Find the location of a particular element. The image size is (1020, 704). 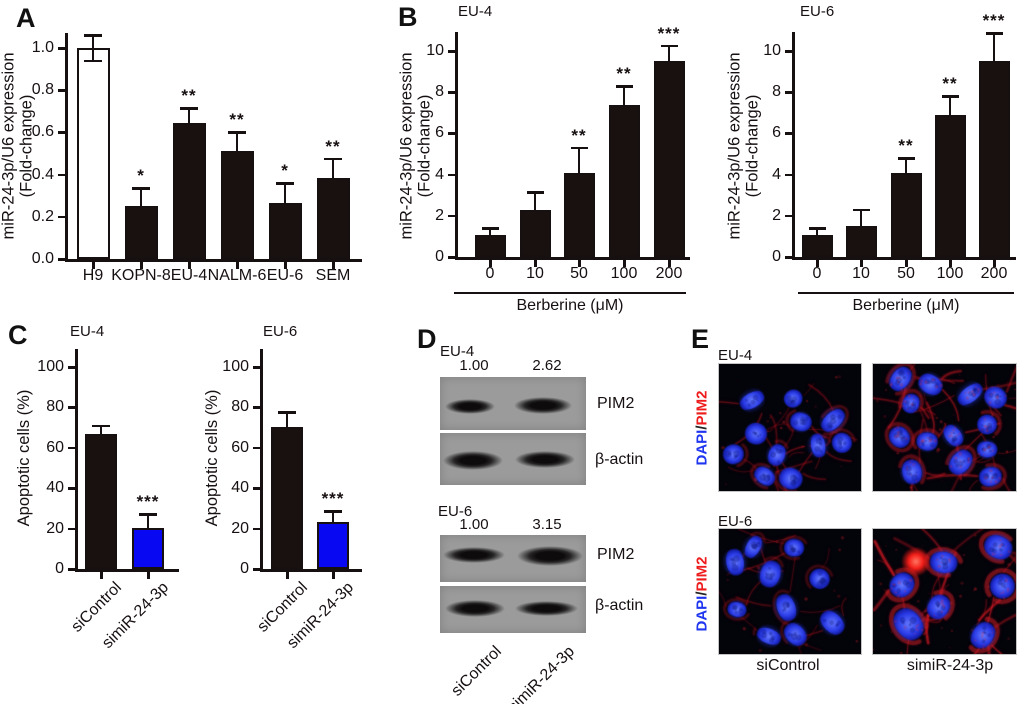

column-label-simir: simiR-24-3p is located at coordinates (950, 665).